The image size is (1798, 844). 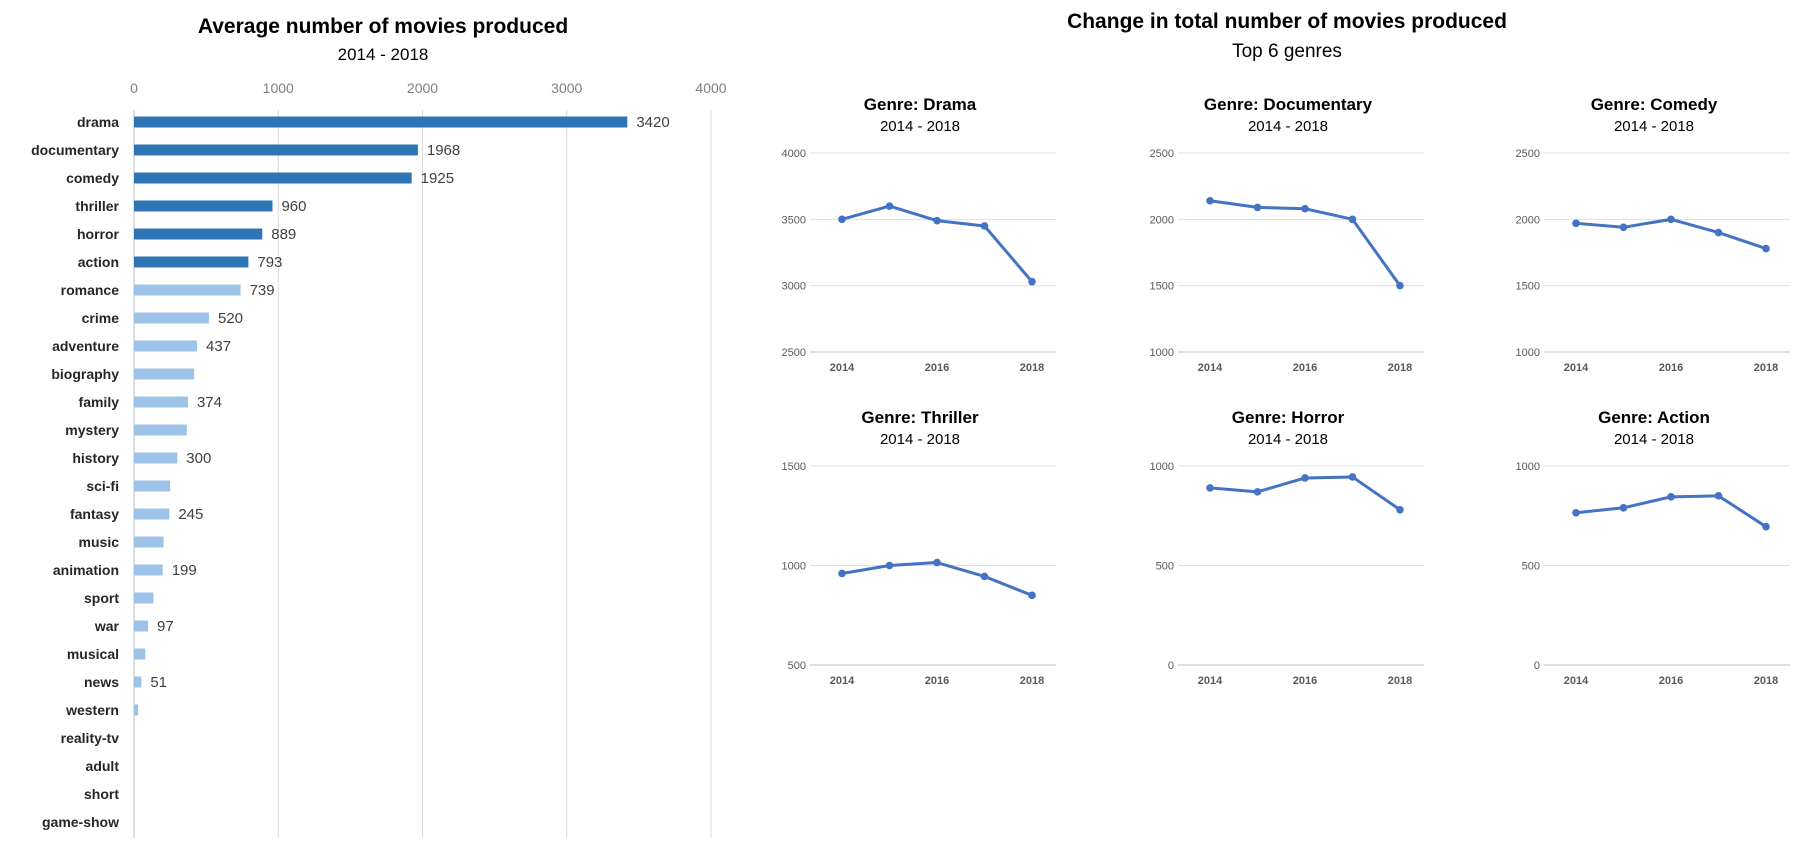 I want to click on bar-category-label: family, so click(x=99, y=402).